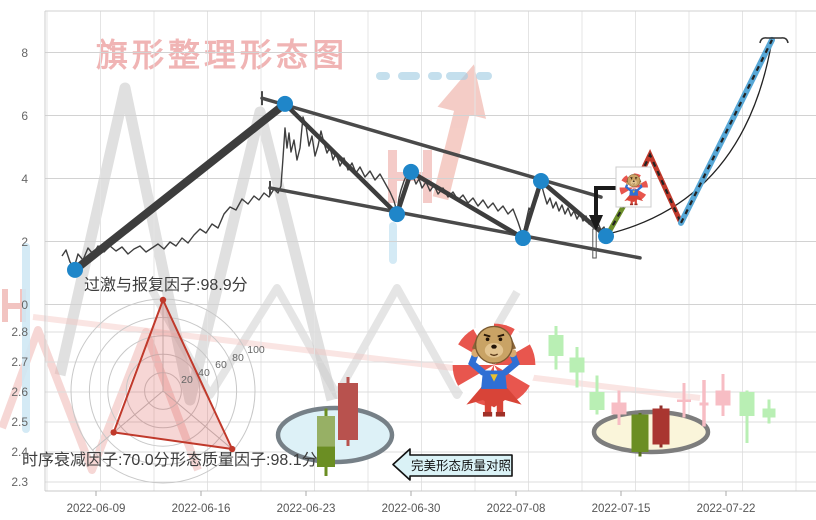 This screenshot has height=520, width=816. Describe the element at coordinates (204, 373) in the screenshot. I see `radar-tick-40: 40` at that location.